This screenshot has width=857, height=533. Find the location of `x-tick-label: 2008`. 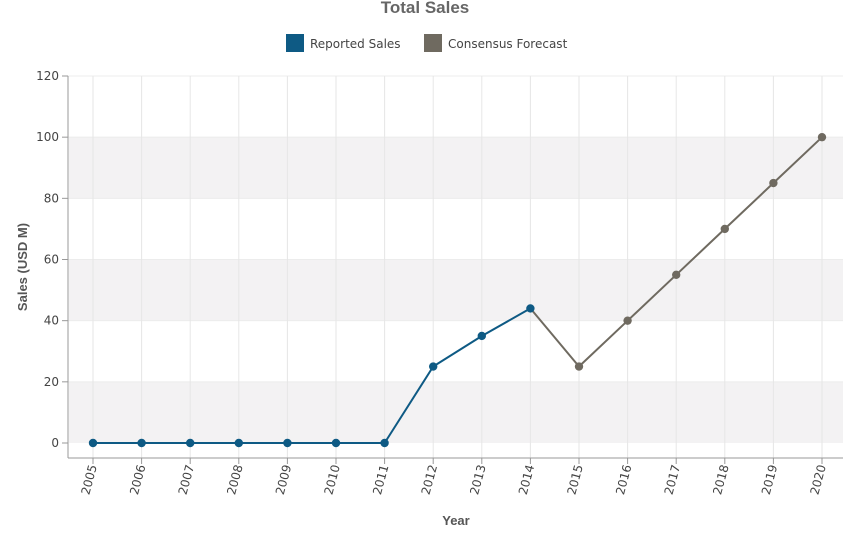

x-tick-label: 2008 is located at coordinates (234, 479).